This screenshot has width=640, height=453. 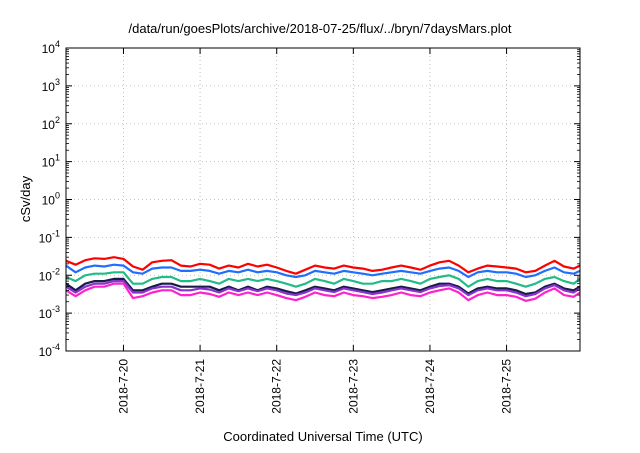 What do you see at coordinates (200, 386) in the screenshot?
I see `x-tick-label: 2018-7-21` at bounding box center [200, 386].